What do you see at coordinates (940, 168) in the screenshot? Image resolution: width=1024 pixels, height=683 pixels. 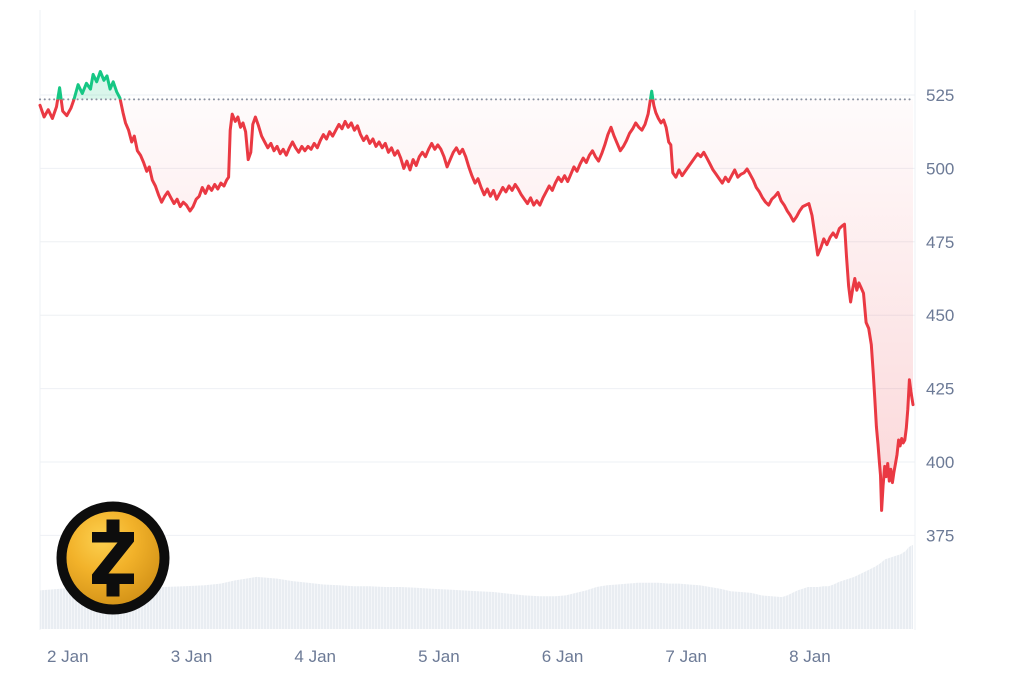 I see `y-axis-label: 500` at bounding box center [940, 168].